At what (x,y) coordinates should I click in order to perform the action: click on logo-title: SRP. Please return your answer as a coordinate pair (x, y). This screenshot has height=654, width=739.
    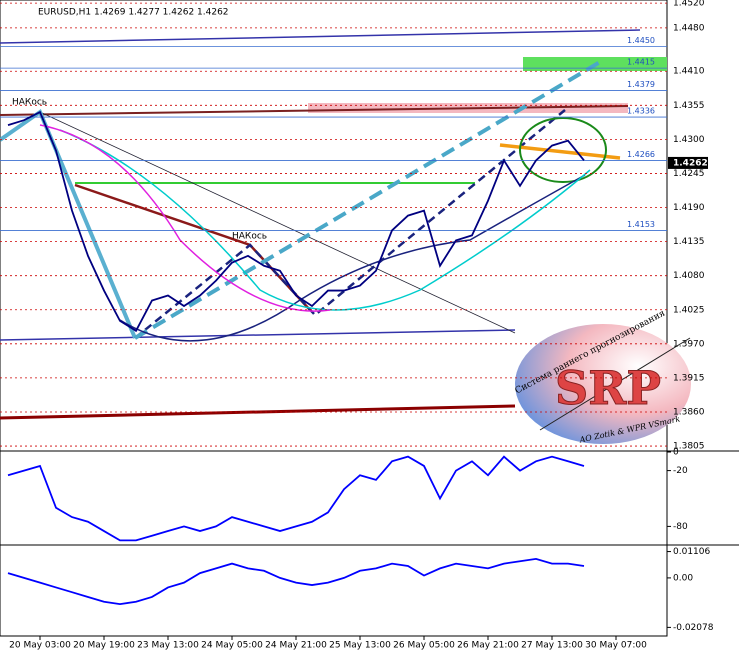
    Looking at the image, I should click on (608, 388).